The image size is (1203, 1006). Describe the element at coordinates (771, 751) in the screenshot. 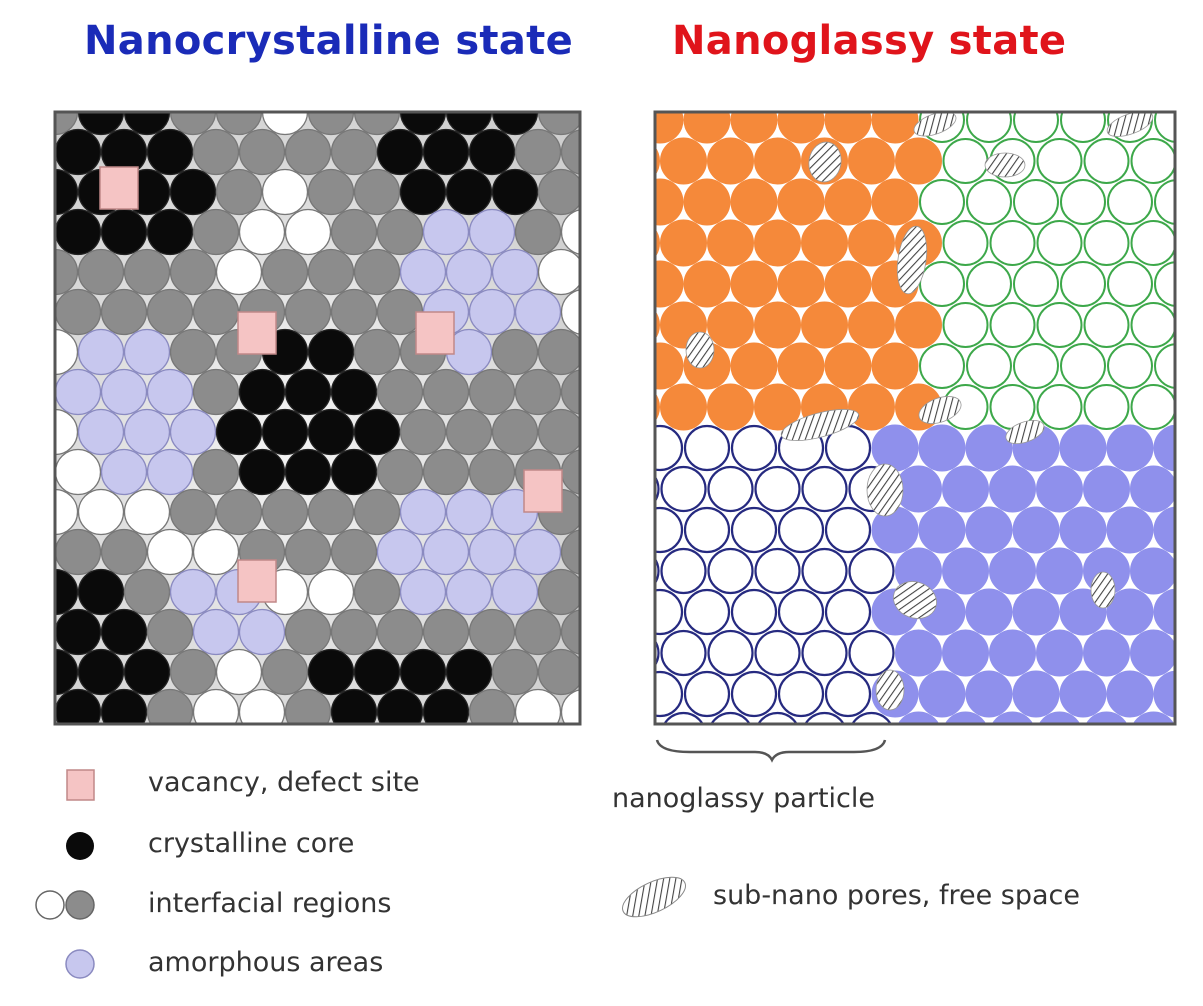

I see `particle-brace` at that location.